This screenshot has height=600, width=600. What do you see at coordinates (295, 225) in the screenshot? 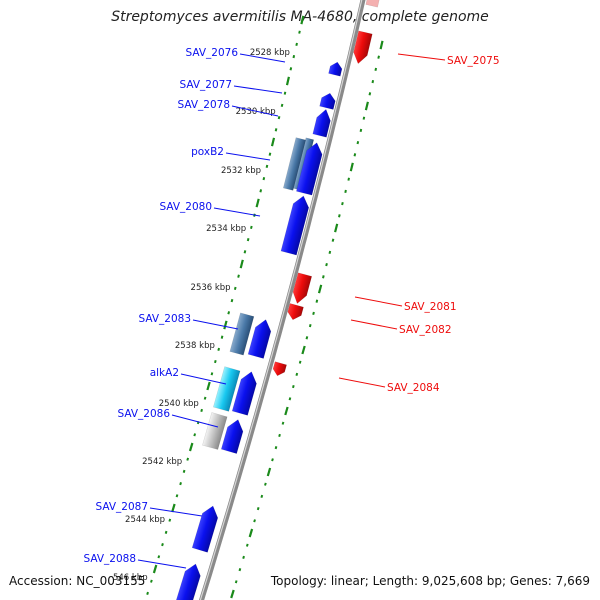
I see `gene-shape-sav-2080` at bounding box center [295, 225].